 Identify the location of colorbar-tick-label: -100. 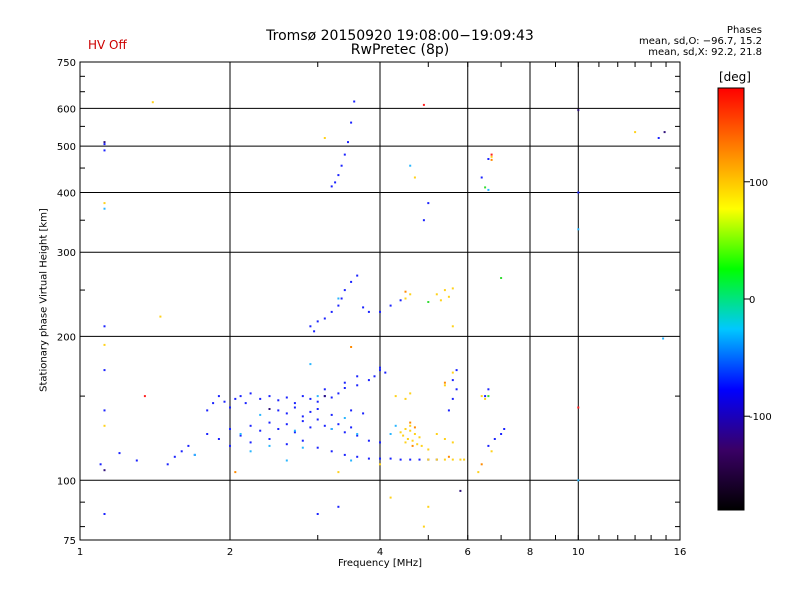
(760, 417).